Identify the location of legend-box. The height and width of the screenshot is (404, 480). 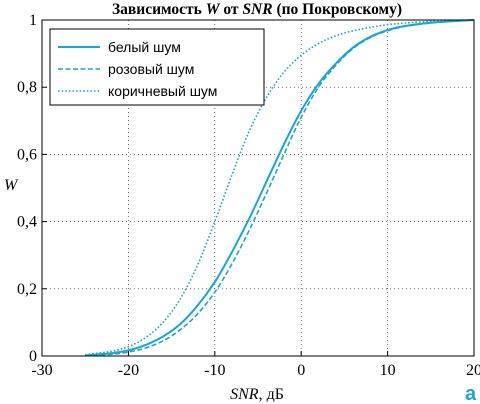
(157, 67).